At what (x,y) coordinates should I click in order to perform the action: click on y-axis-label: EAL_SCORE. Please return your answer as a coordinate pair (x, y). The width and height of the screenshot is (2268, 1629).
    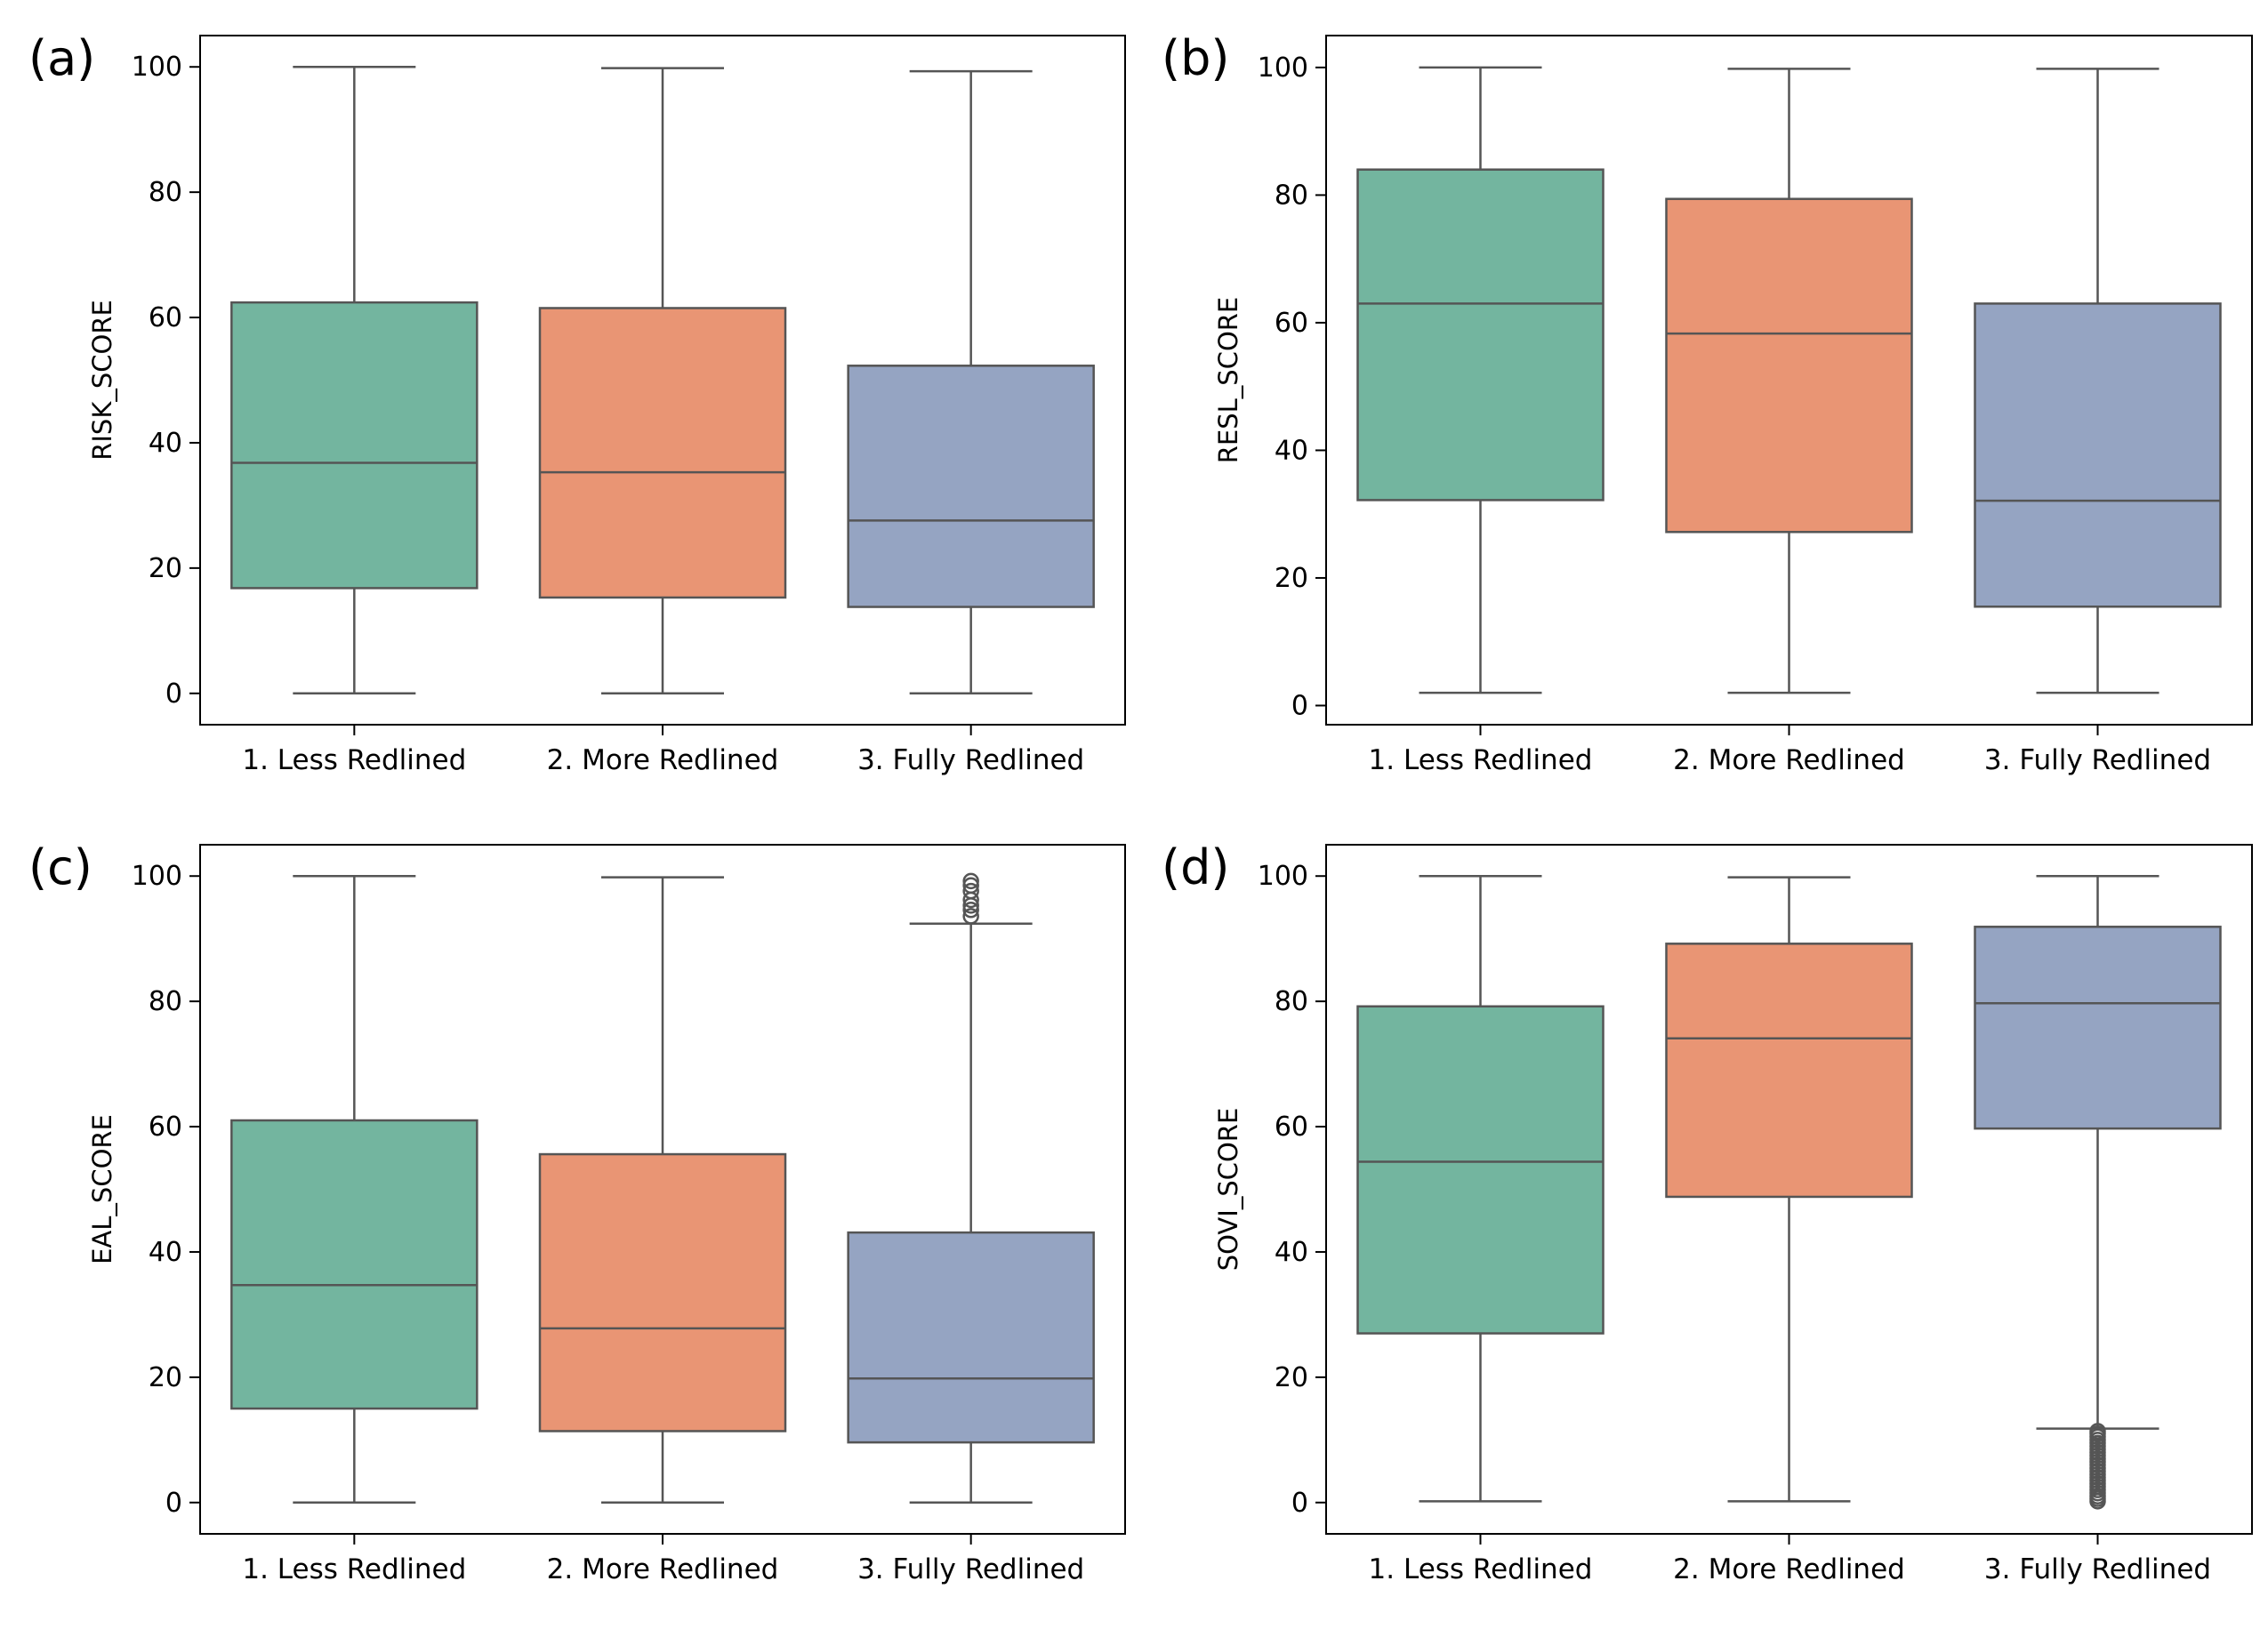
    Looking at the image, I should click on (102, 1189).